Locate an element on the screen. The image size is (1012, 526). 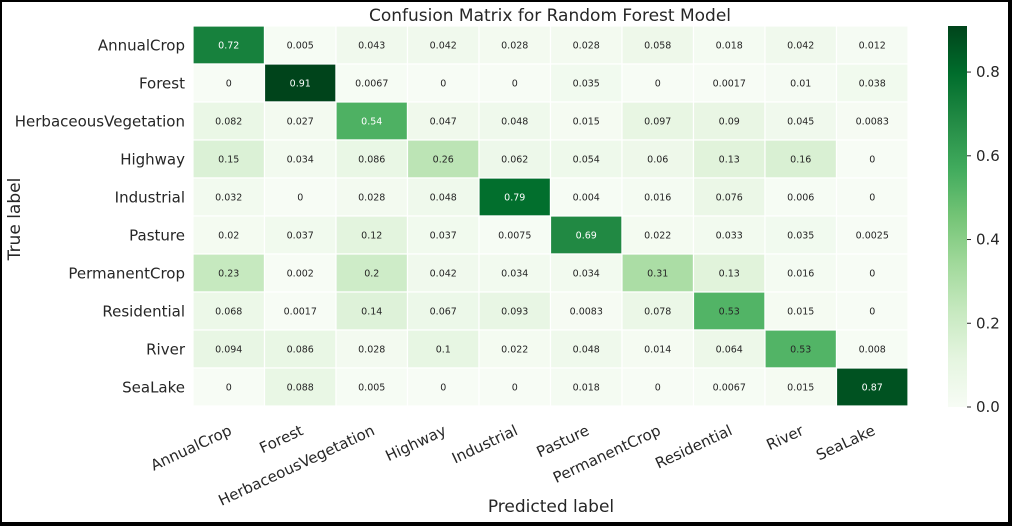
cell-value-label: 0.033 is located at coordinates (729, 236).